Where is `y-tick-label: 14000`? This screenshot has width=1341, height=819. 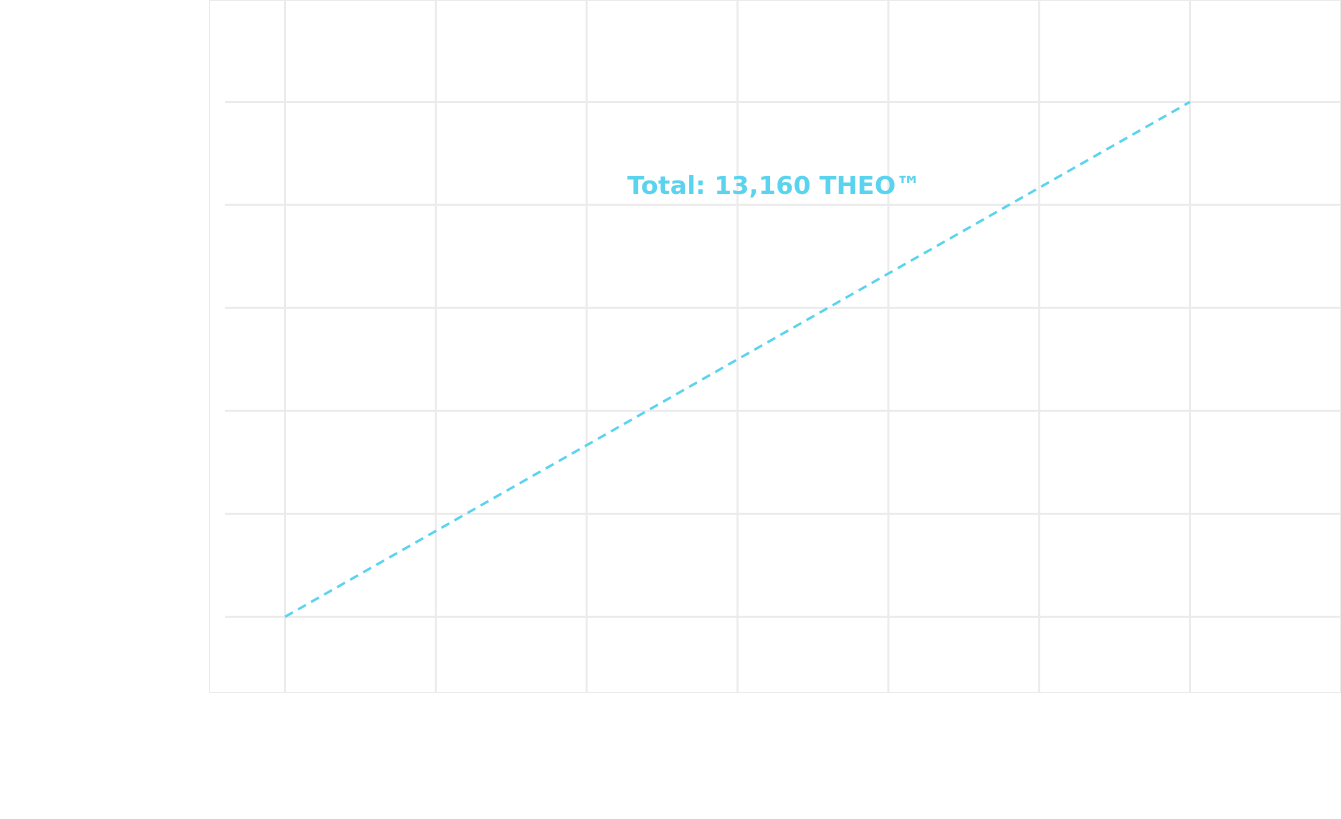
y-tick-label: 14000 is located at coordinates (152, 102).